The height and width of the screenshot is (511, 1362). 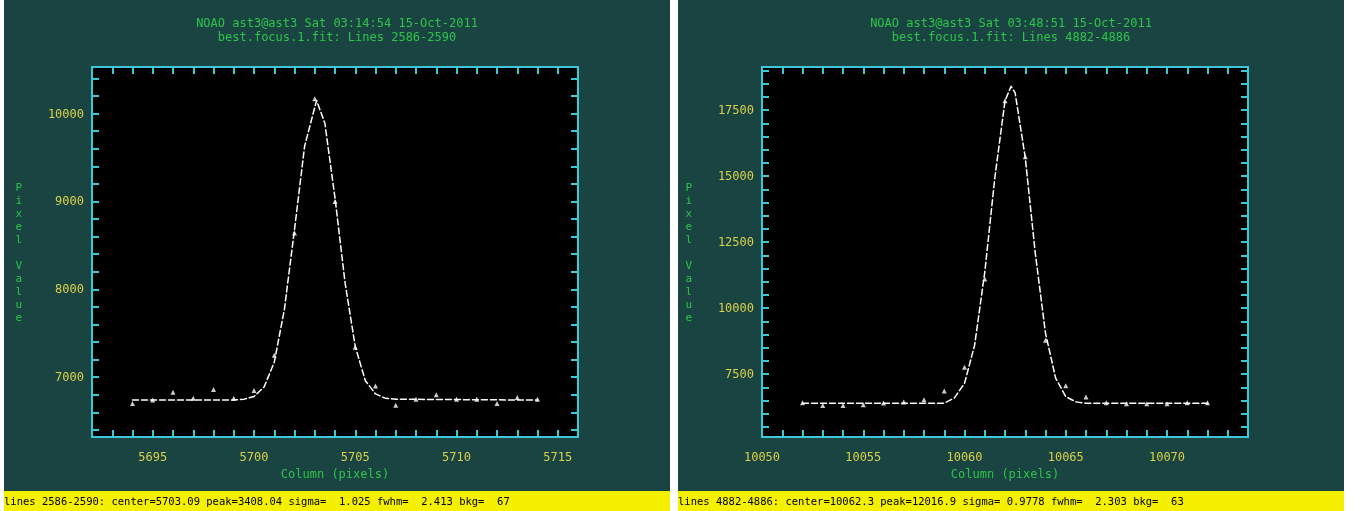 What do you see at coordinates (1011, 37) in the screenshot?
I see `chart-subtitle: best.focus.1.fit: Lines 4882-4886` at bounding box center [1011, 37].